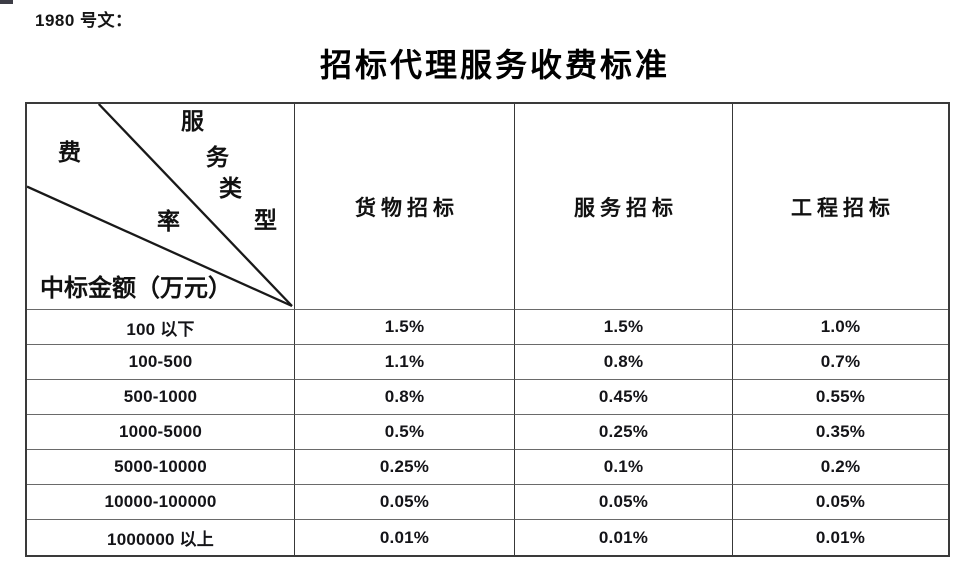 The width and height of the screenshot is (976, 581). I want to click on corner-header-cell: 服 务 类 型 费 率 中标金额（万元）, so click(161, 207).